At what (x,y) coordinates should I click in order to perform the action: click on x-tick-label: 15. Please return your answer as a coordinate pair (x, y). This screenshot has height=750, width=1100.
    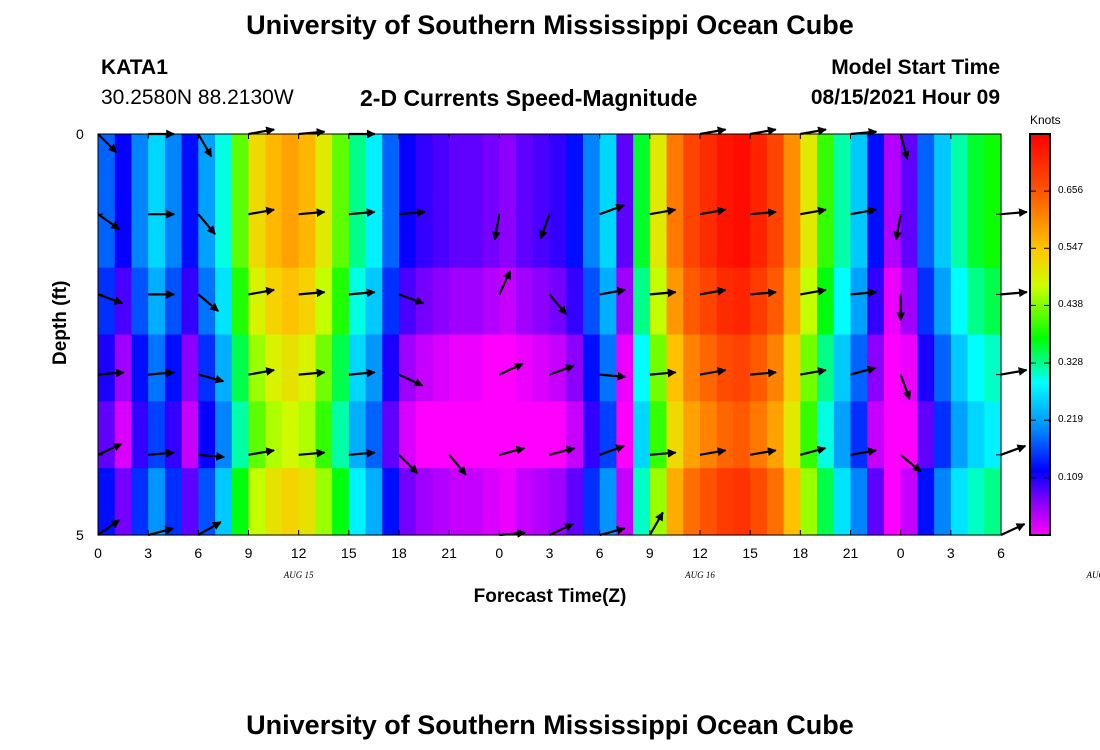
    Looking at the image, I should click on (750, 553).